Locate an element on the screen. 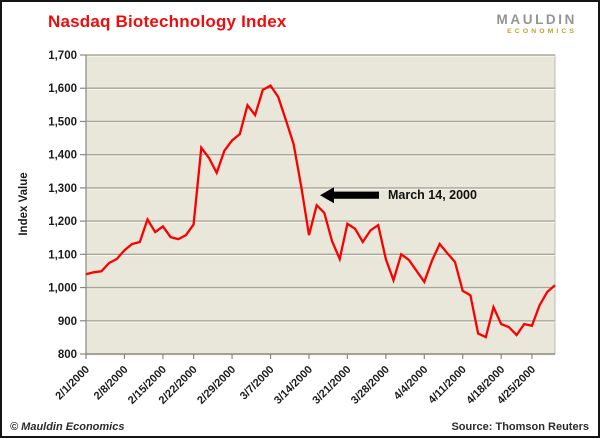  x-tick-label: 2/29/2000 is located at coordinates (216, 385).